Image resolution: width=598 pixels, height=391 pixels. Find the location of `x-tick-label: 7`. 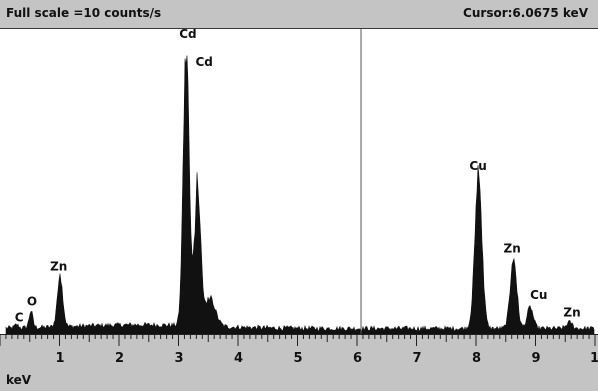

x-tick-label: 7 is located at coordinates (417, 358).